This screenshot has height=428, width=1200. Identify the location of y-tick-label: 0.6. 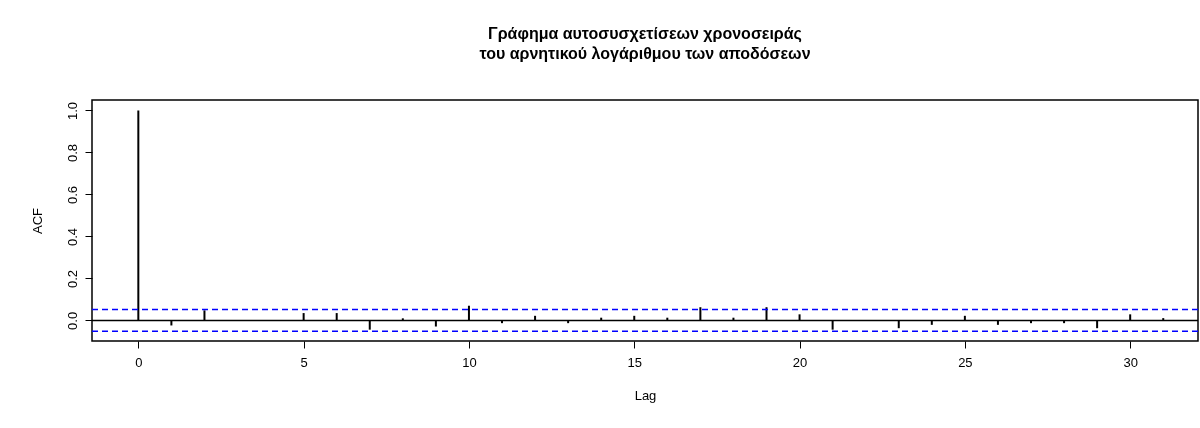
(72, 195).